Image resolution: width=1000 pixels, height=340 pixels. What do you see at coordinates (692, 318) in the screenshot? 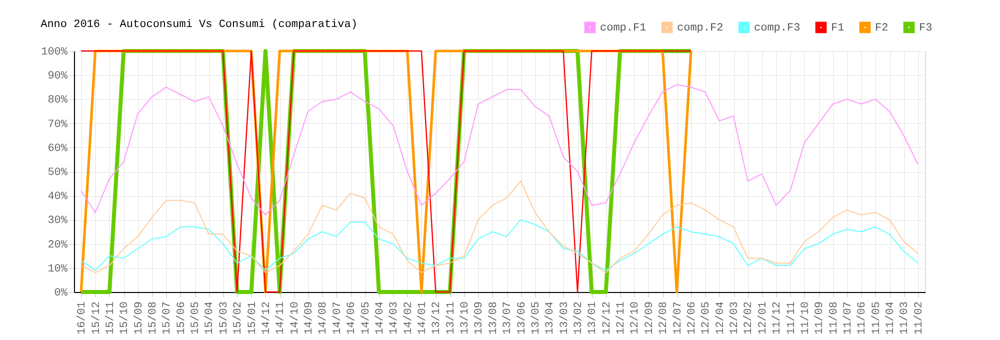
I see `x-tick-label: 12/06` at bounding box center [692, 318].